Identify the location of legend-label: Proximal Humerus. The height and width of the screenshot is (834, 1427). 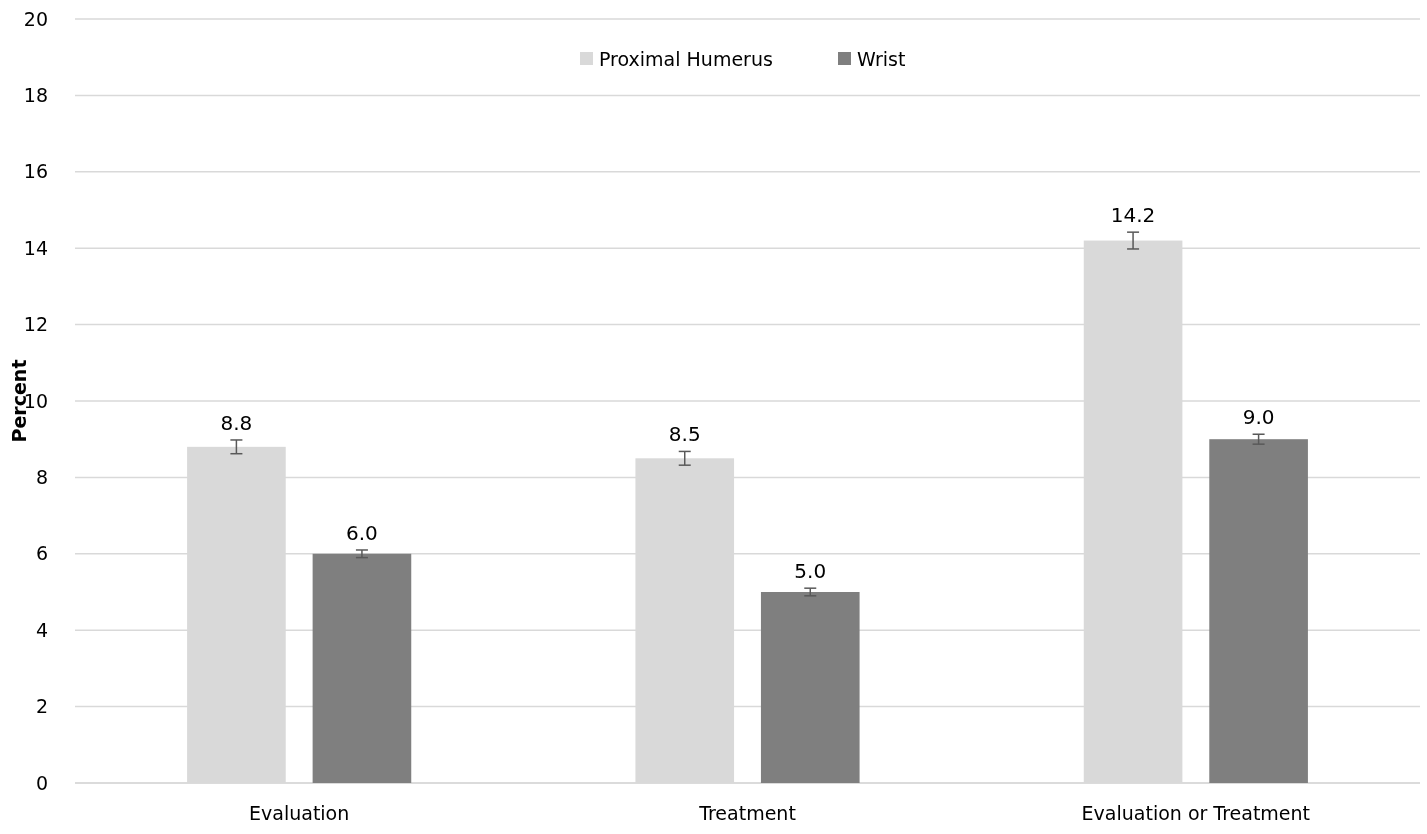
(686, 58).